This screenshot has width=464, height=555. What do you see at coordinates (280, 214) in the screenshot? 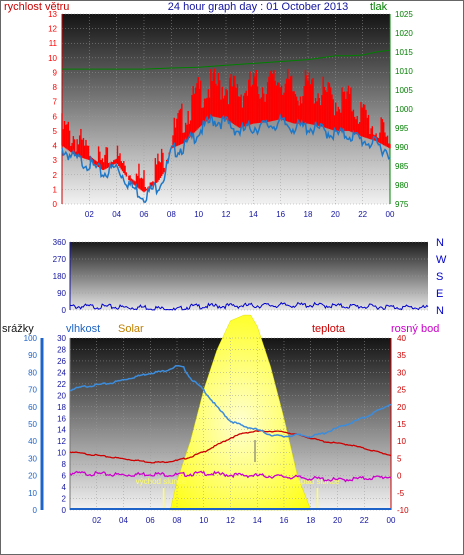
I see `wind-time-tick-label: 16` at bounding box center [280, 214].